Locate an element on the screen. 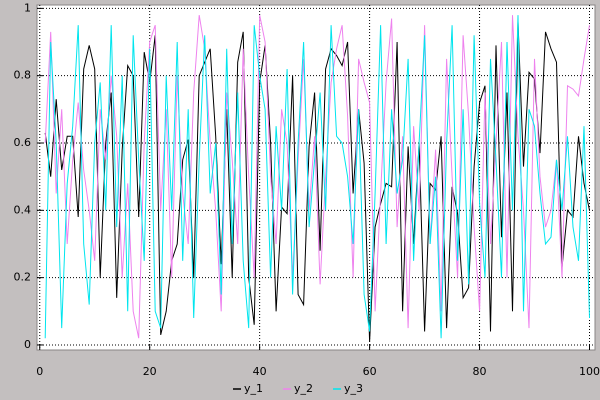 This screenshot has height=400, width=600. legend-label: y_1 is located at coordinates (253, 388).